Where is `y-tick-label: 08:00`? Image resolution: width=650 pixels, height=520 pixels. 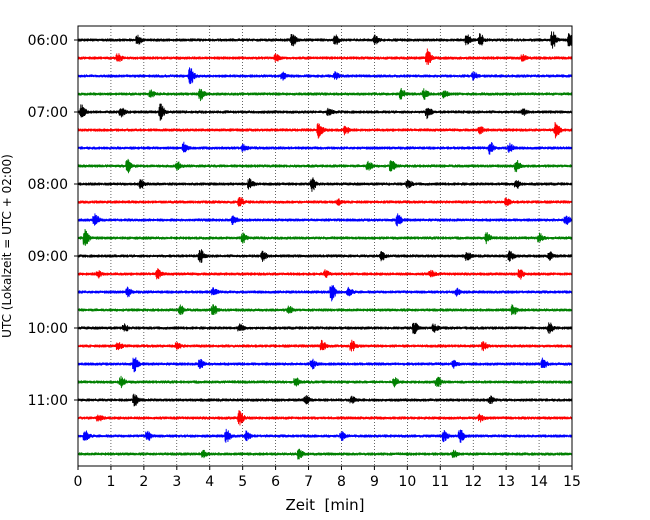
y-tick-label: 08:00 is located at coordinates (48, 185).